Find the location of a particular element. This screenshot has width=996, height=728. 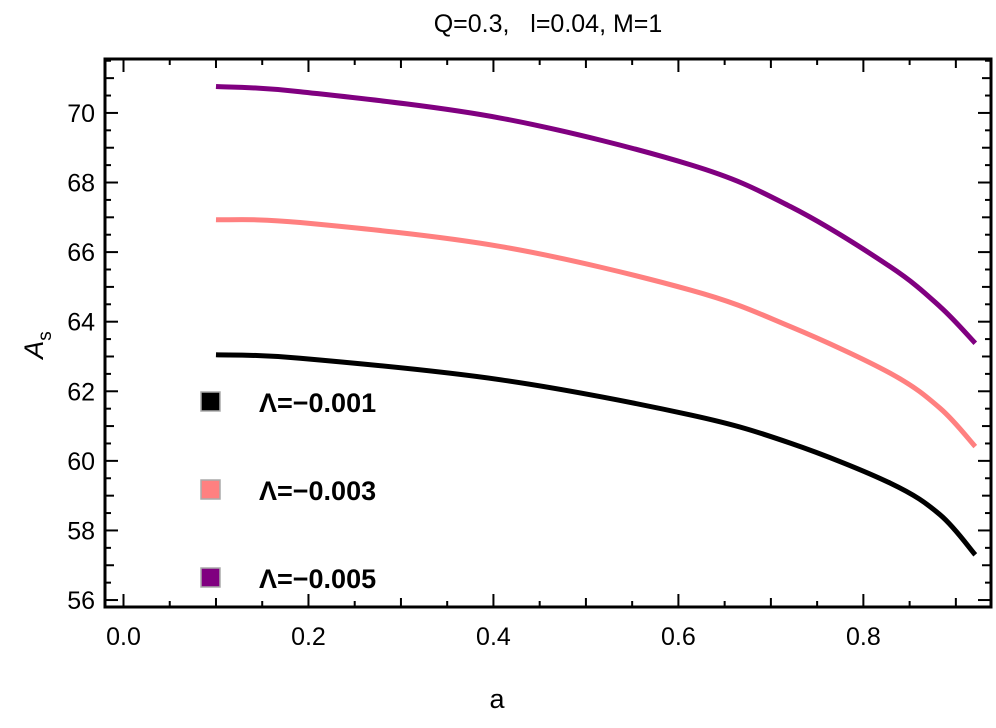

x-tick-labels: 0.0 0.2 0.4 0.6 0.8 is located at coordinates (493, 637).